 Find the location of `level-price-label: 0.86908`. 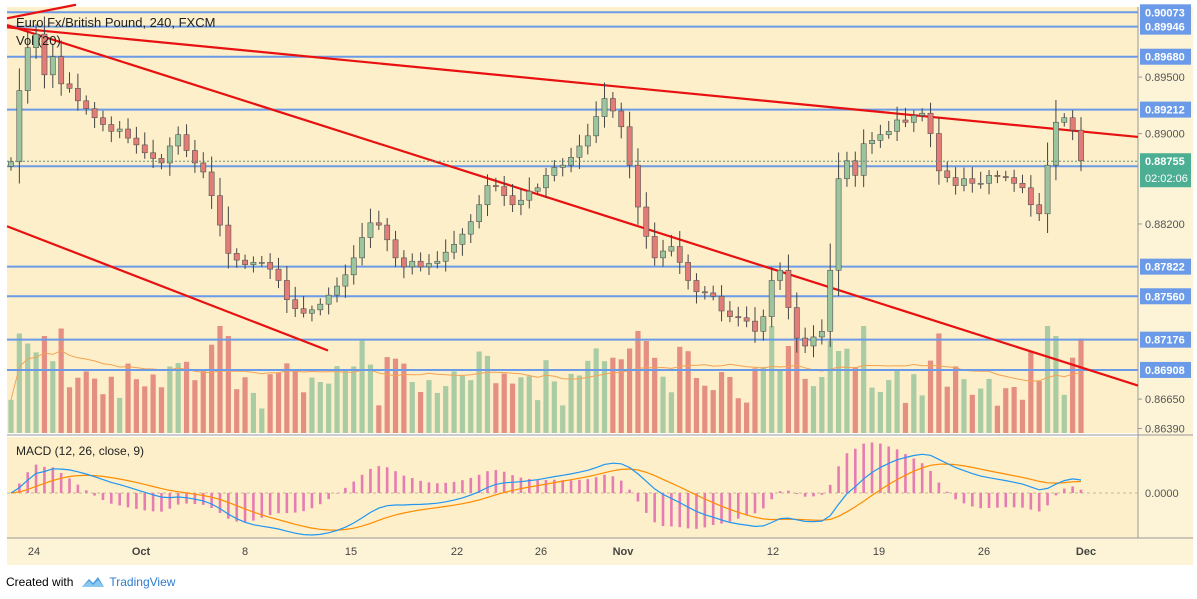

level-price-label: 0.86908 is located at coordinates (1165, 371).